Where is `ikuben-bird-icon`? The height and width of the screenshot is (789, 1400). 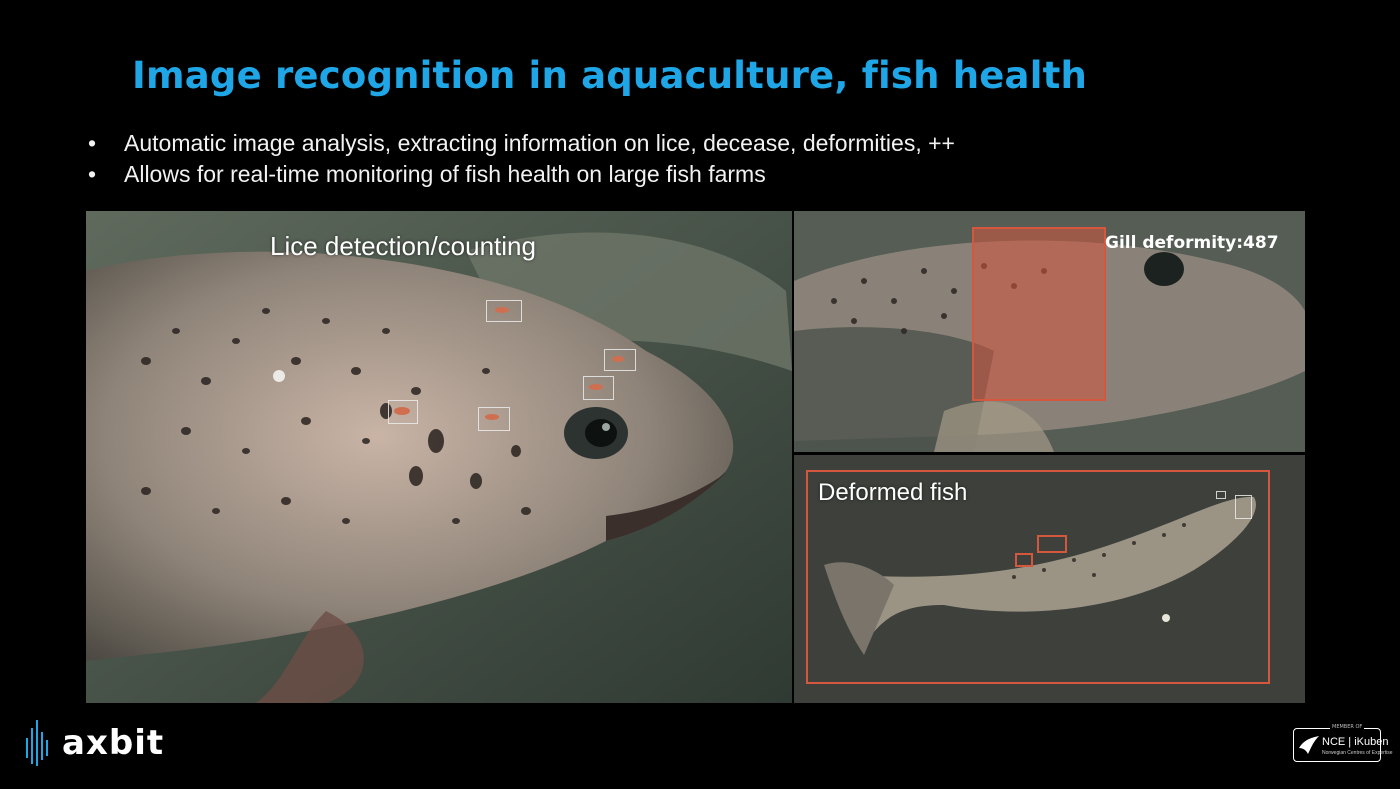 ikuben-bird-icon is located at coordinates (1309, 745).